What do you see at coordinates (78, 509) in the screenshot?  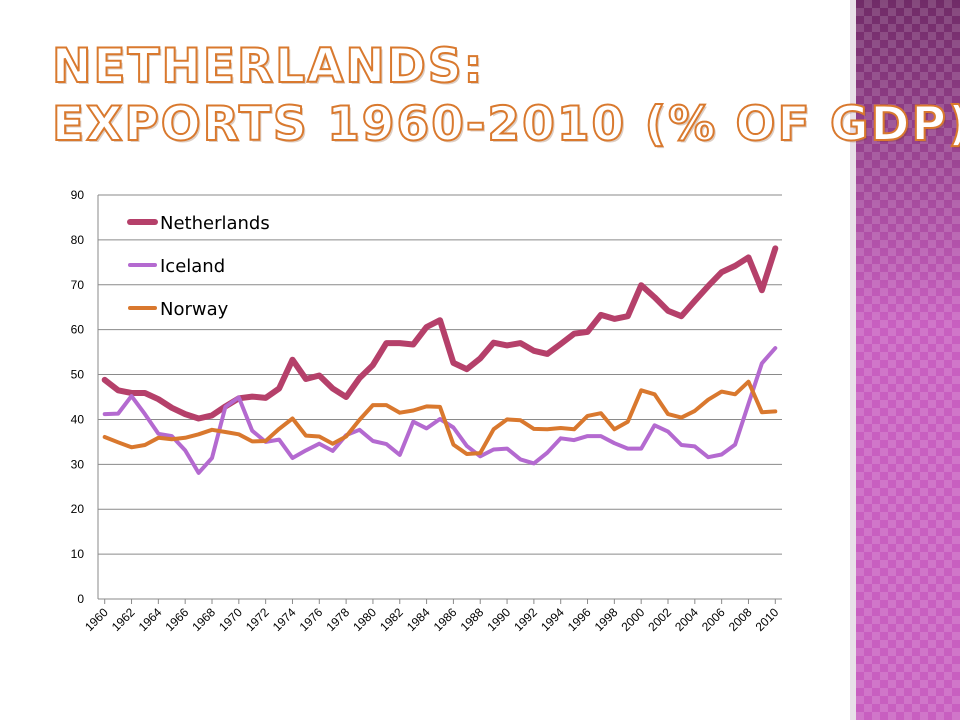 I see `y-tick-label: 20` at bounding box center [78, 509].